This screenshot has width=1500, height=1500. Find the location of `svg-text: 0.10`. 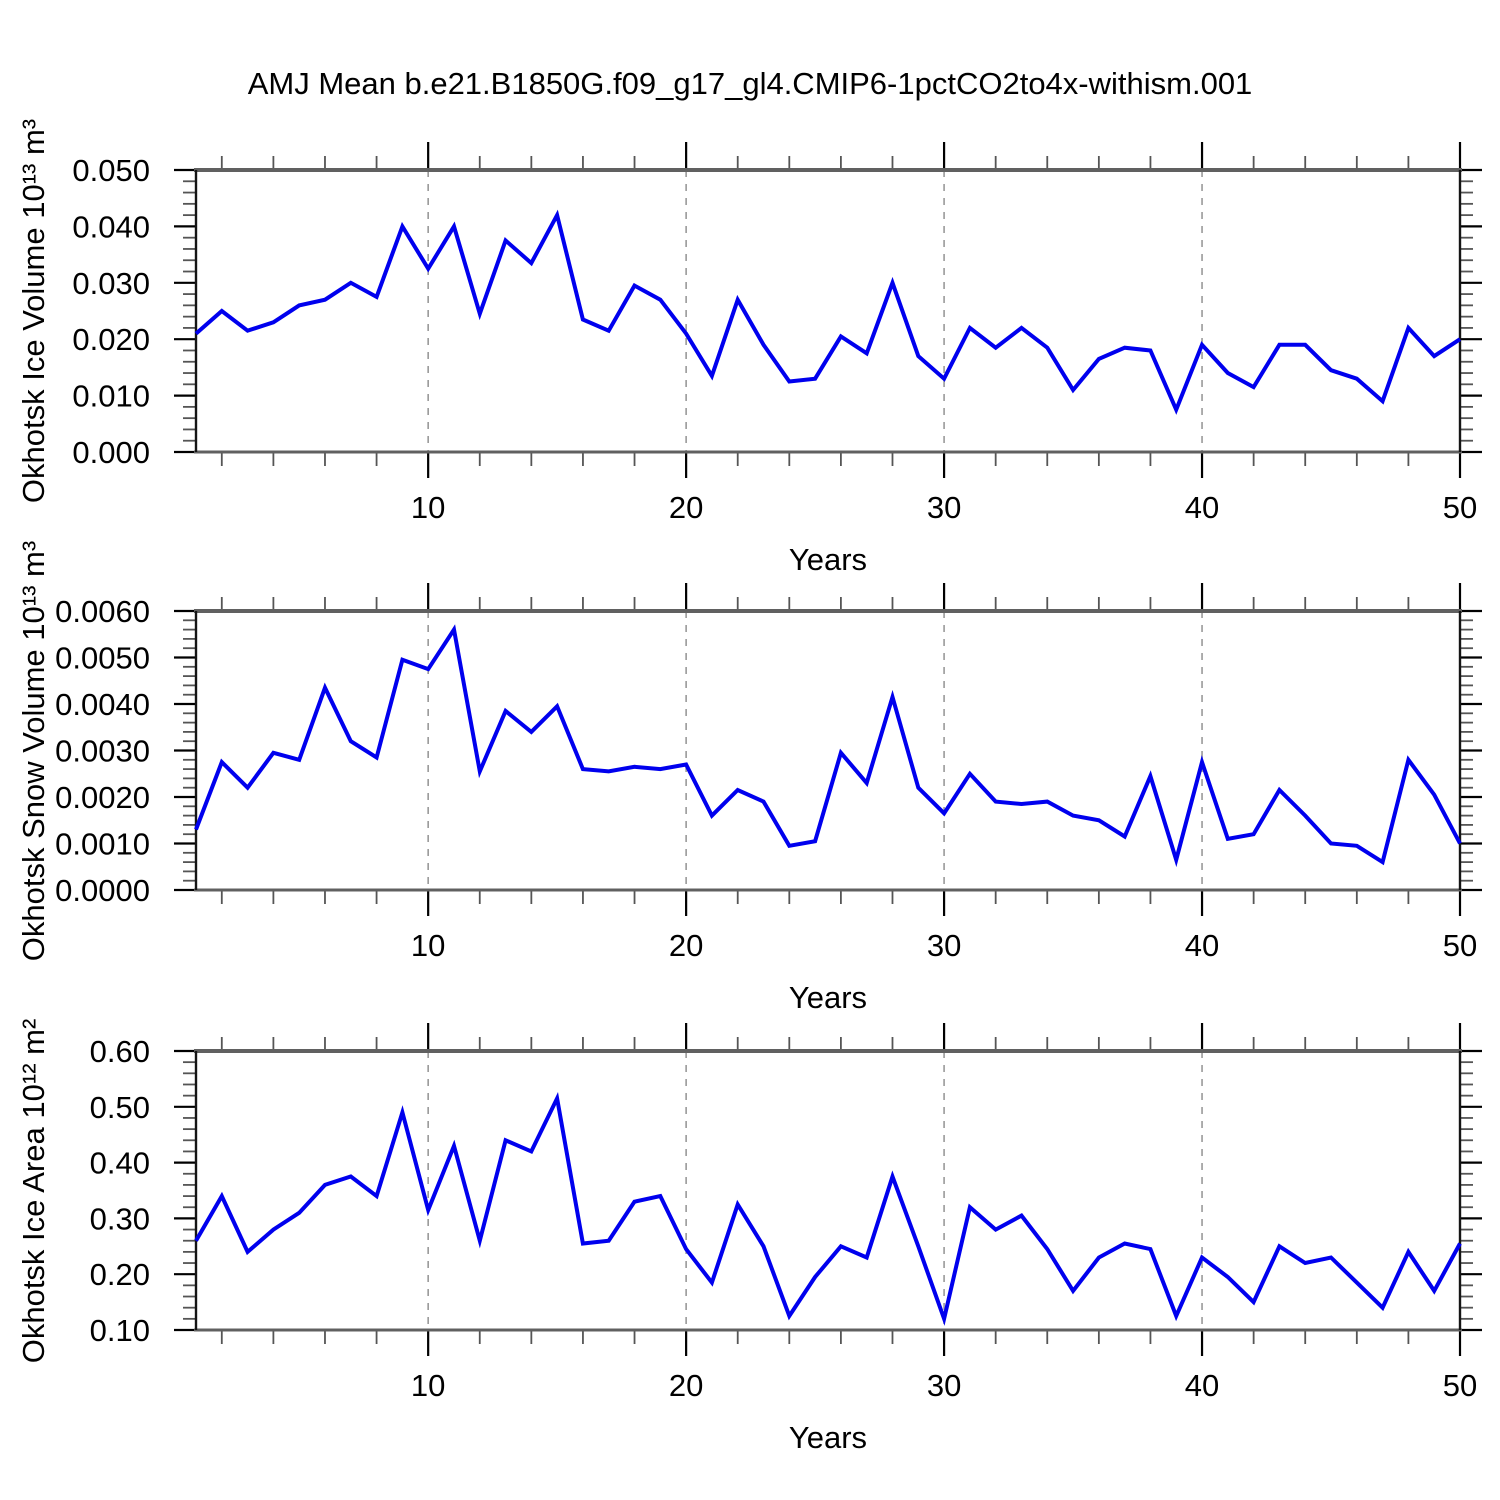

svg-text: 0.10 is located at coordinates (120, 1330).